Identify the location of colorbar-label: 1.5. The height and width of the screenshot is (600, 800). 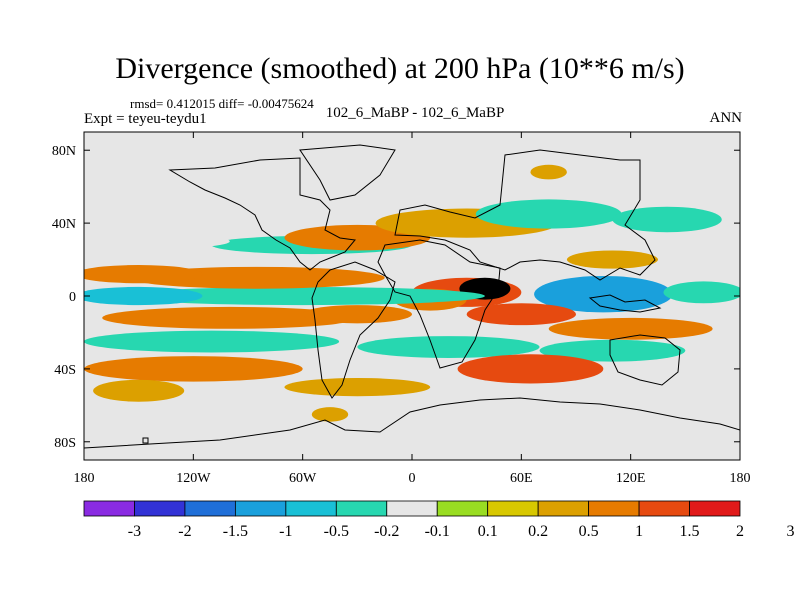
(690, 531).